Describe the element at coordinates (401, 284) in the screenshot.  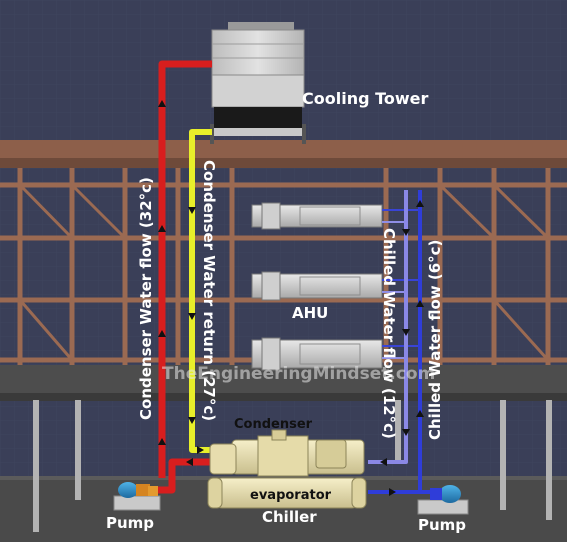
I see `ahu-branch-pipes` at that location.